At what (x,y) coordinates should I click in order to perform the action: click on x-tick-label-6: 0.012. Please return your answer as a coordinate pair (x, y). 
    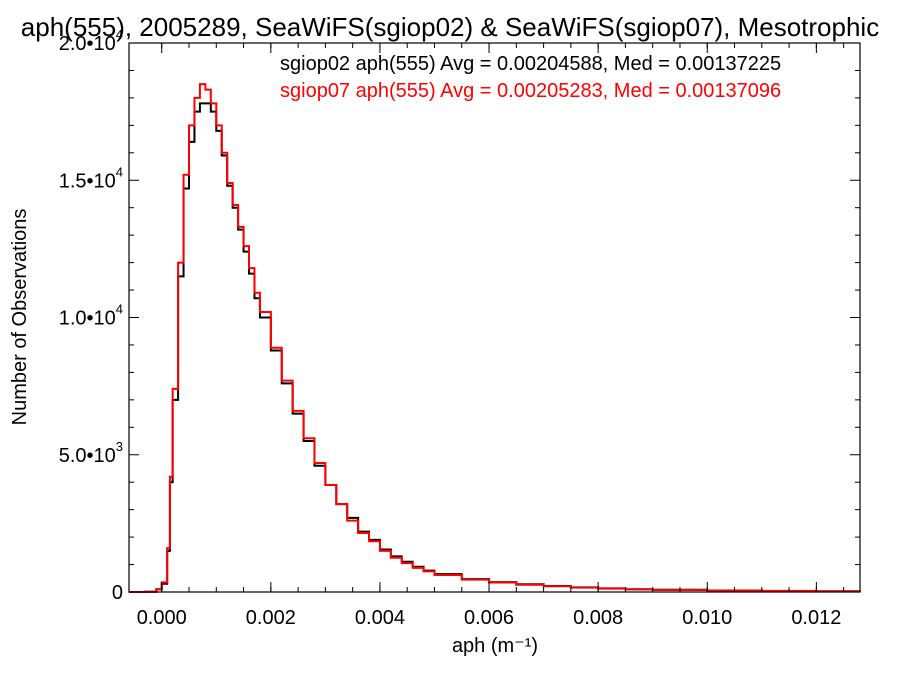
    Looking at the image, I should click on (816, 618).